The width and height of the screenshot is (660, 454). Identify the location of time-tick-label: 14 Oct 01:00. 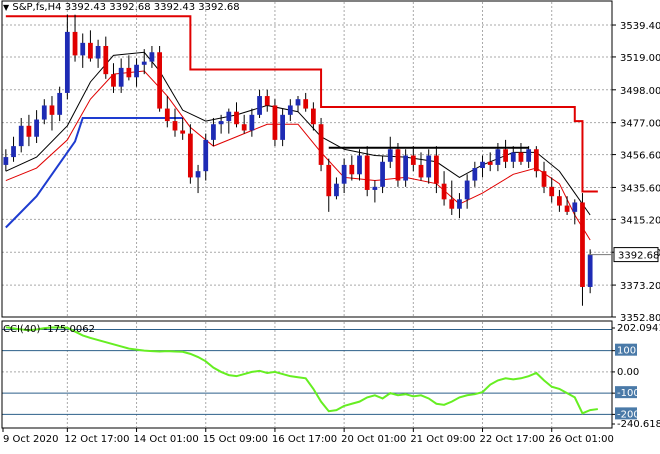
(166, 439).